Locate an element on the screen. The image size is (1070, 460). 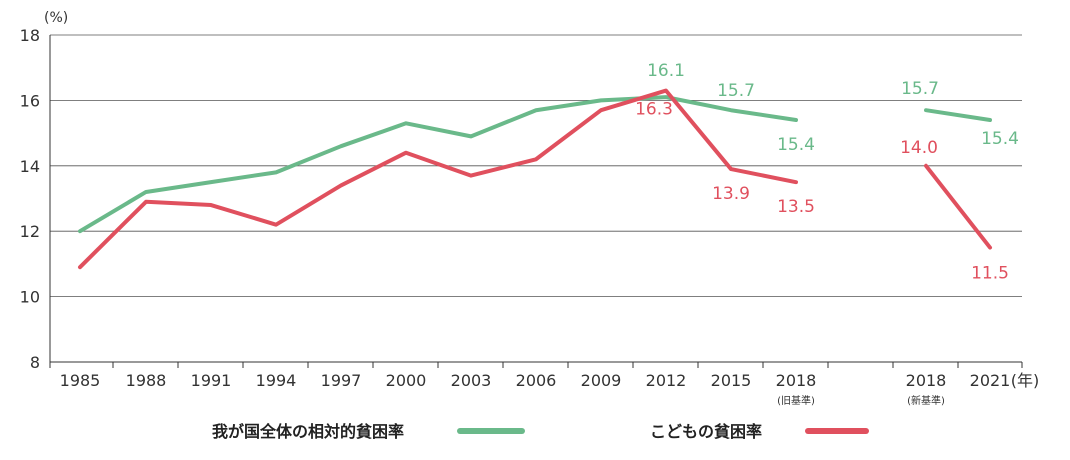
x-tick-label: 2015 is located at coordinates (731, 380).